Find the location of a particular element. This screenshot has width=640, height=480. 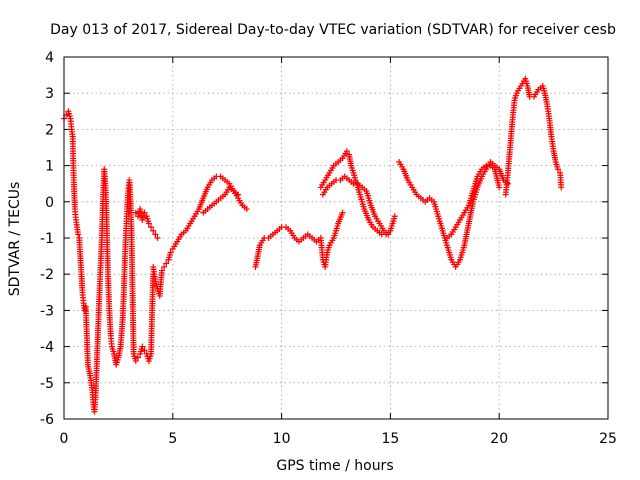

y-tick-label: -4 is located at coordinates (47, 348).